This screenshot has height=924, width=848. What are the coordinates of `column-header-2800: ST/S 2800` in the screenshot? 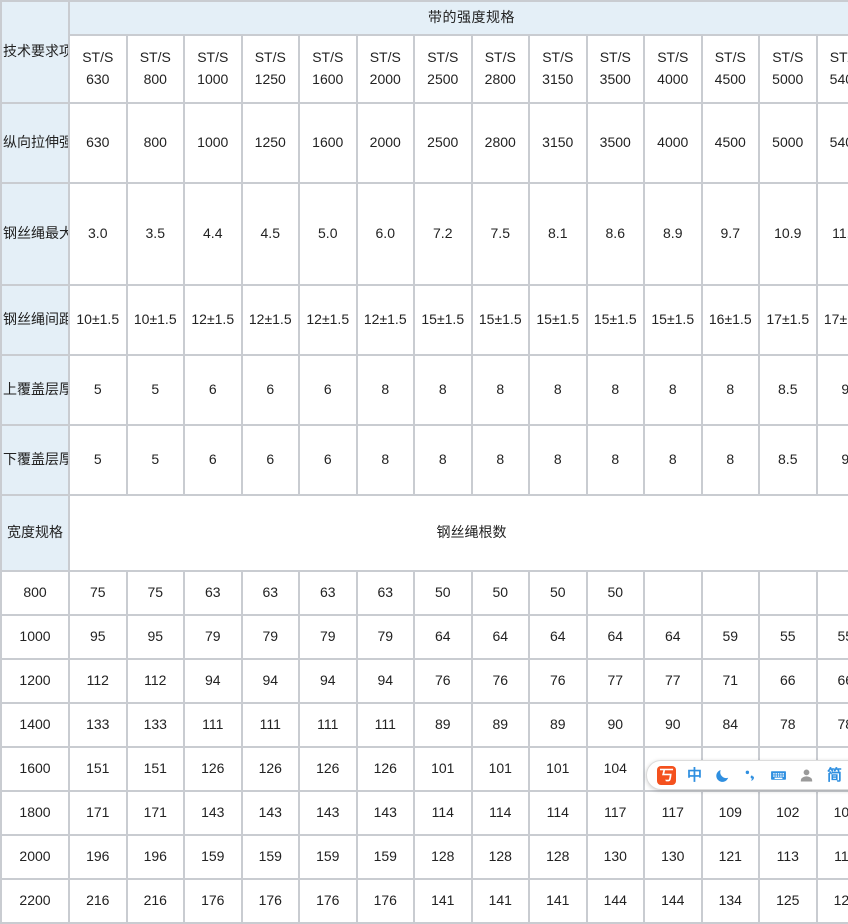 It's located at (501, 69).